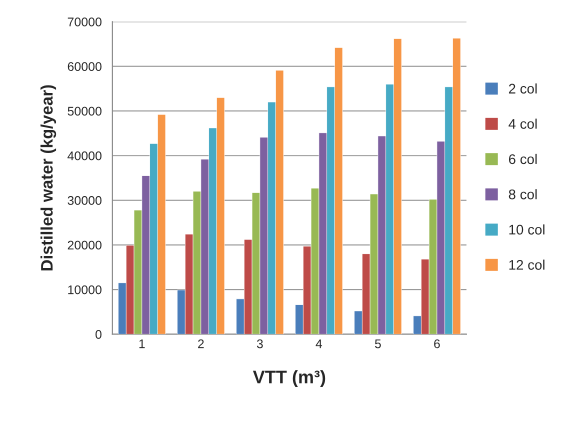 This screenshot has height=434, width=562. I want to click on y-tick-label: 70000, so click(85, 22).